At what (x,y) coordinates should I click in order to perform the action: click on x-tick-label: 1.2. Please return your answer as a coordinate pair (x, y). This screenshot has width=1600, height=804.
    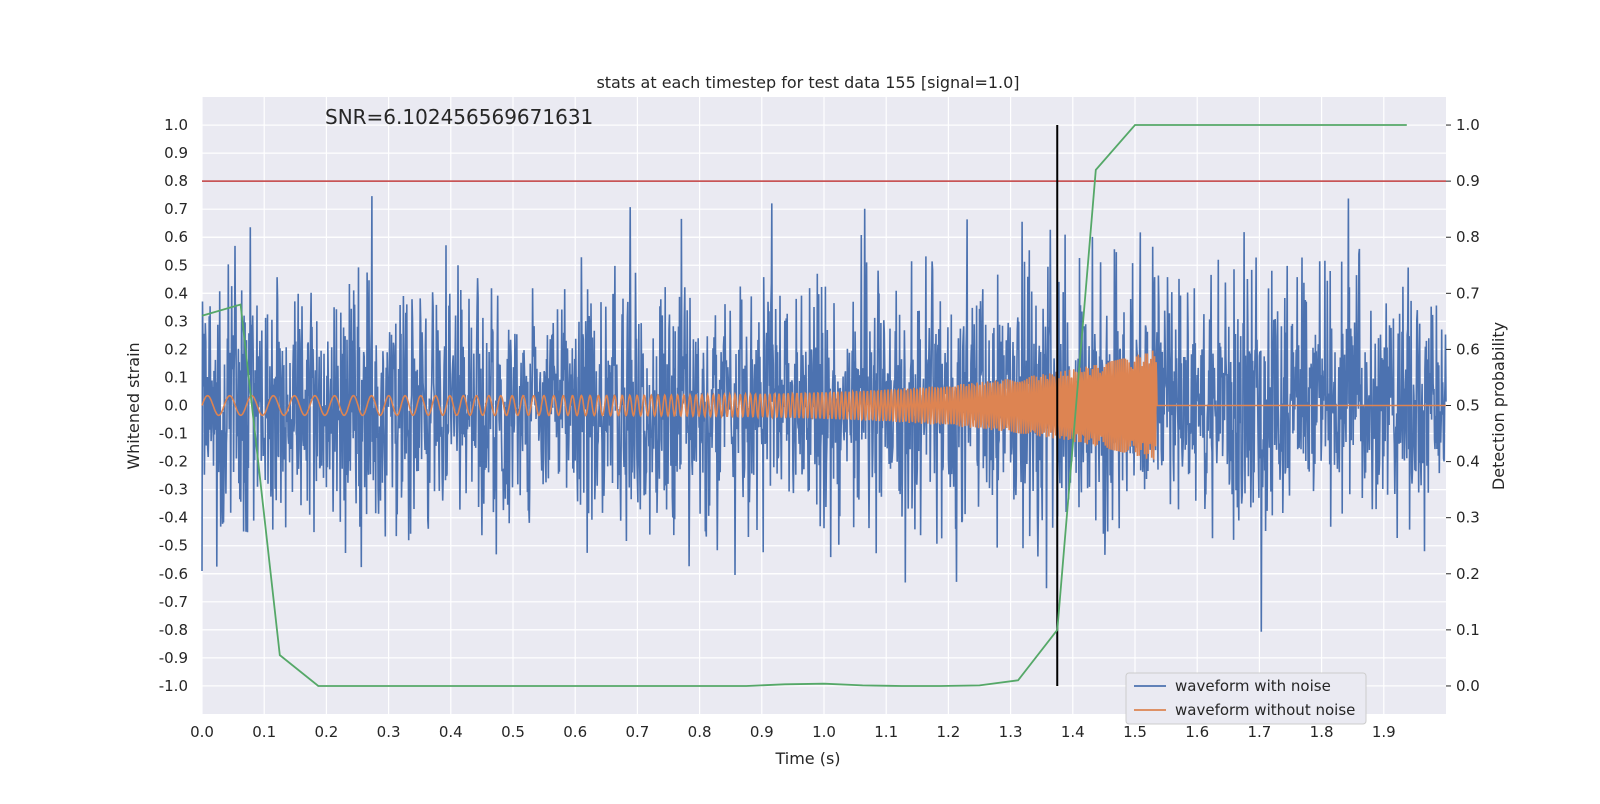
    Looking at the image, I should click on (948, 732).